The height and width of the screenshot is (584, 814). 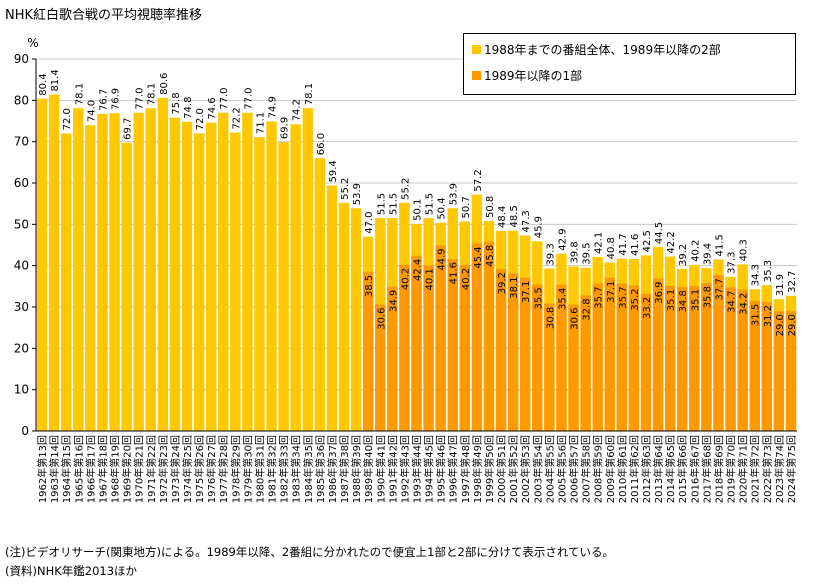 What do you see at coordinates (575, 252) in the screenshot?
I see `data-label-part2: 39.8` at bounding box center [575, 252].